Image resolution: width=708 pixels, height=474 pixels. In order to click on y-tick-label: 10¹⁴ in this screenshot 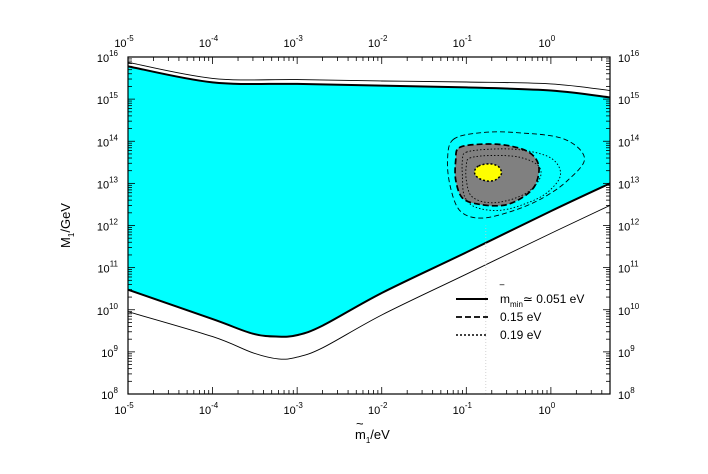, I will do `click(108, 141)`.